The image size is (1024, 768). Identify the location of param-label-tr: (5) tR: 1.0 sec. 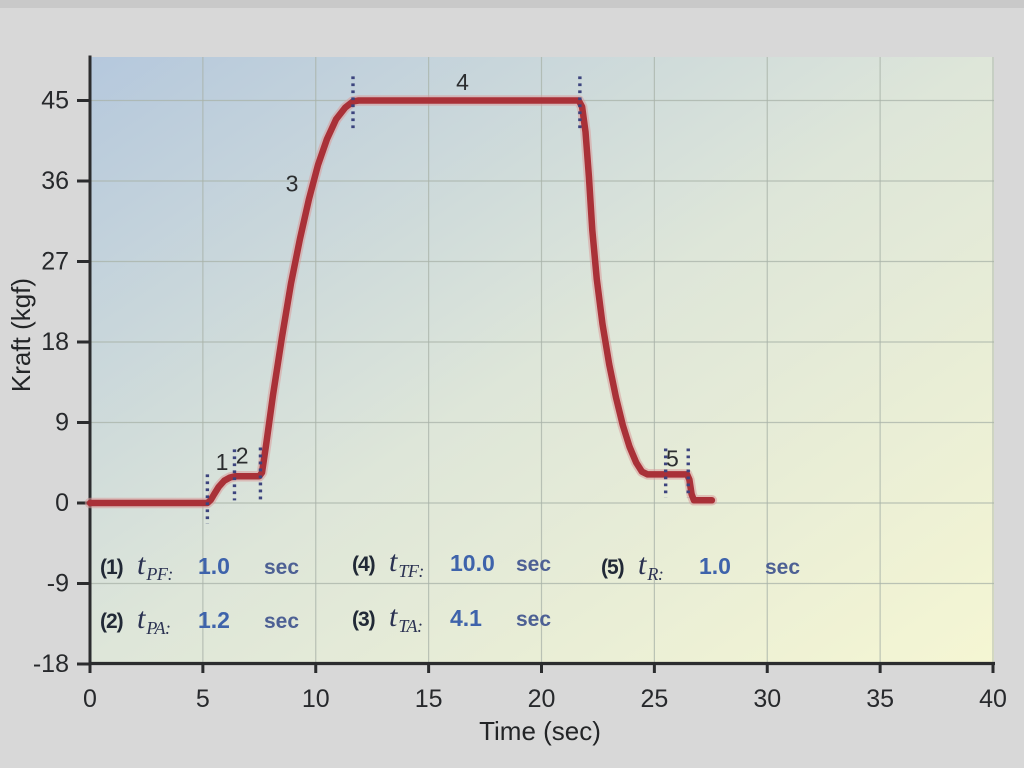
(700, 566).